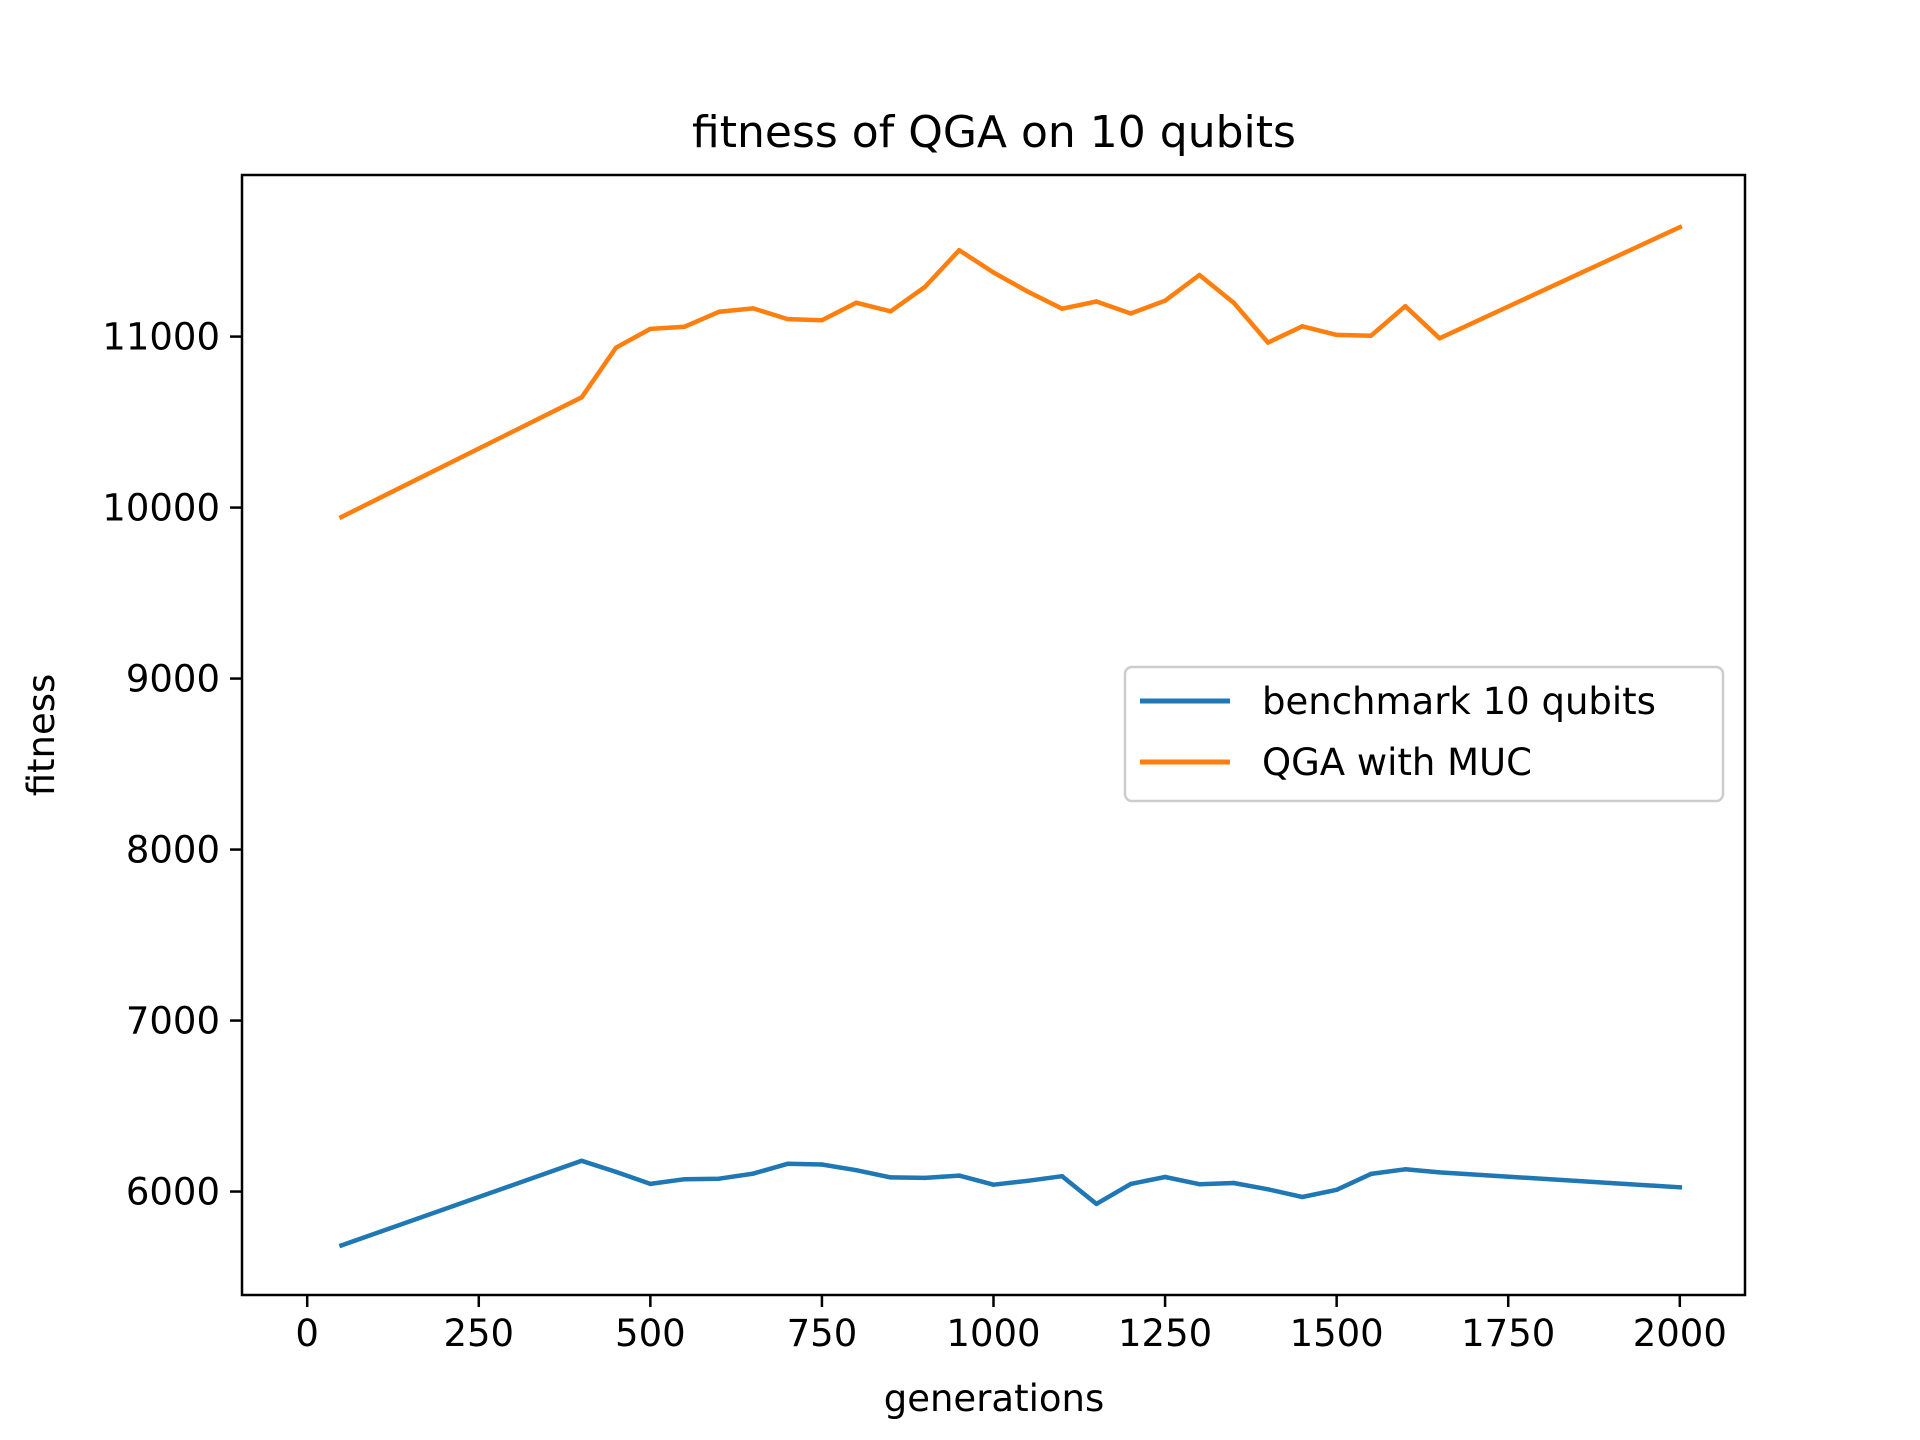 The image size is (1920, 1440). Describe the element at coordinates (173, 850) in the screenshot. I see `y-tick-label: 8000` at that location.